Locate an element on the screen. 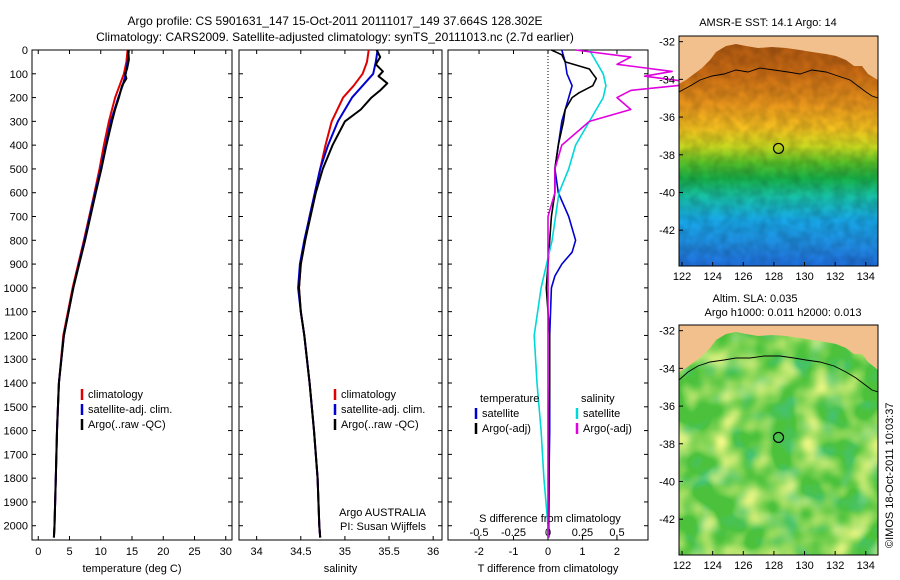  depth-tick-label: 1400 is located at coordinates (16, 384).